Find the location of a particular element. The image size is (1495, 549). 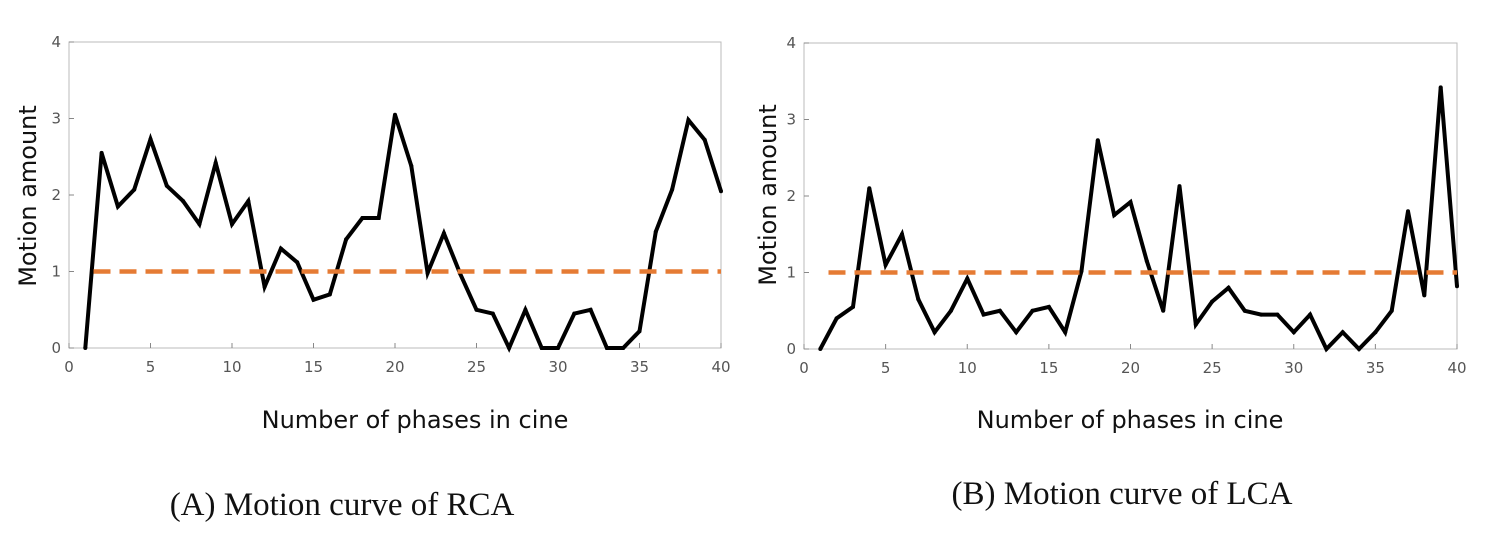

caption-a: (A) Motion curve of RCA is located at coordinates (342, 505).